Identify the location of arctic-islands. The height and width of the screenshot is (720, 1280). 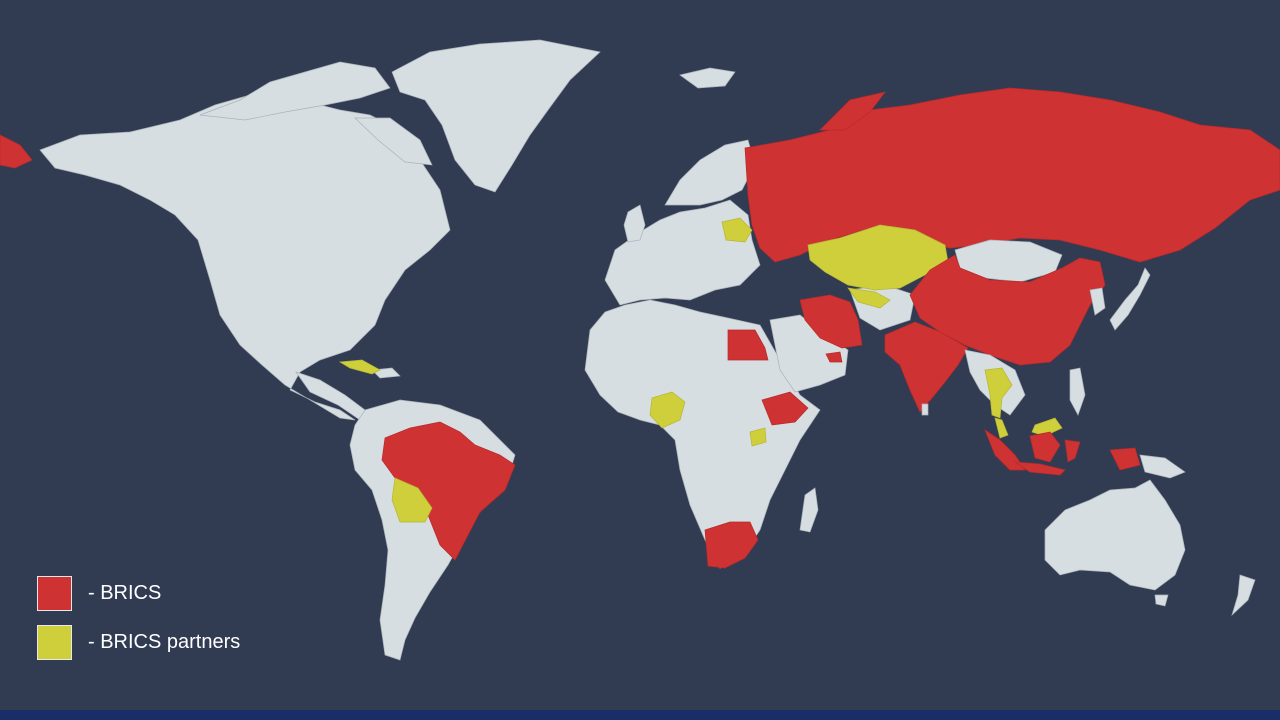
(295, 91).